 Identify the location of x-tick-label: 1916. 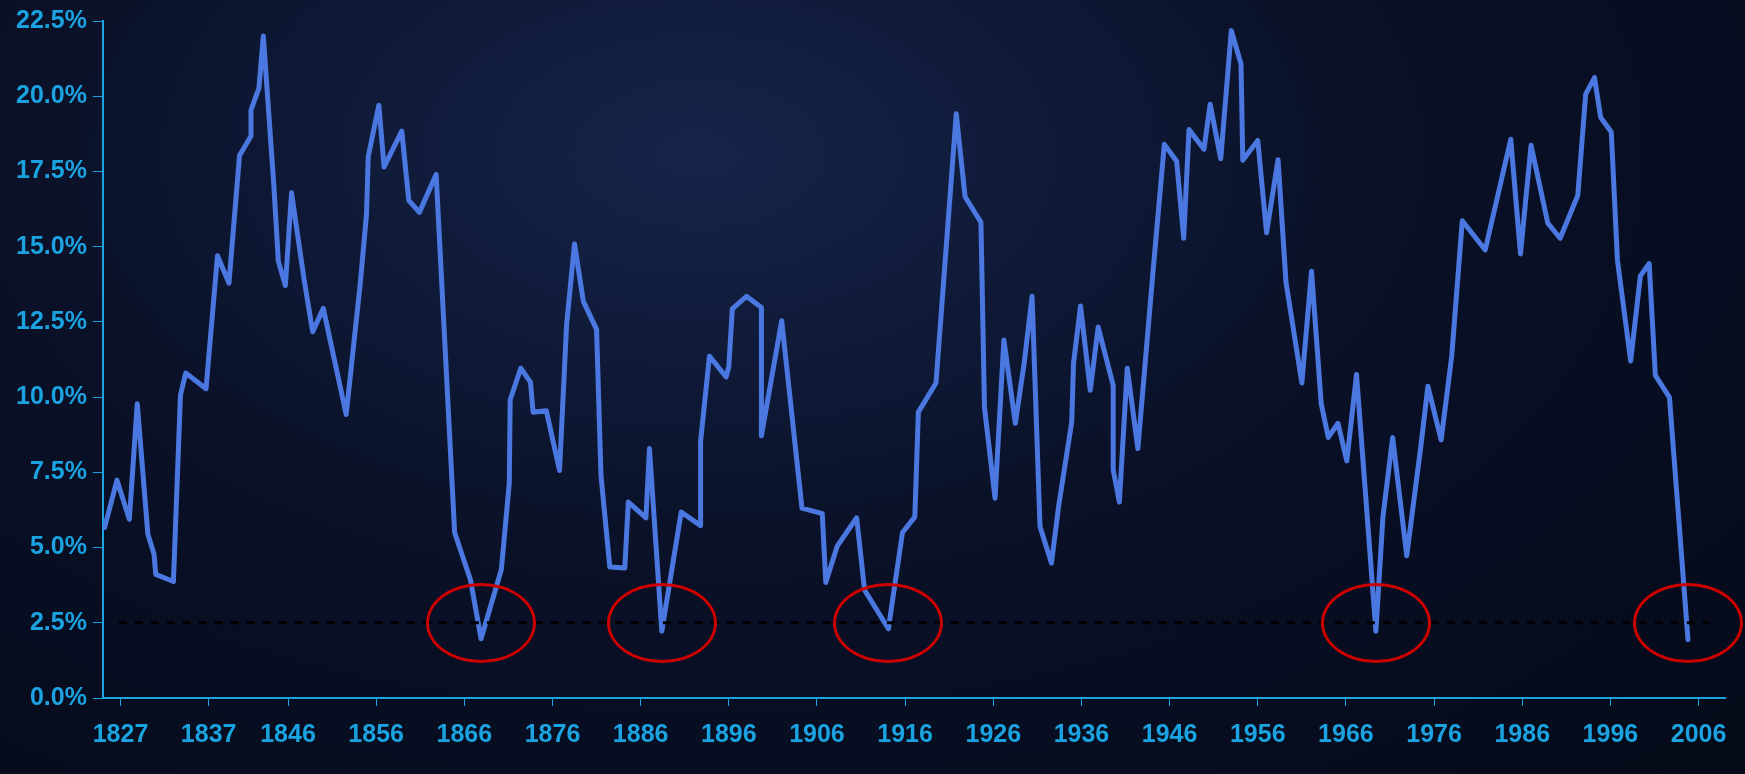
(905, 732).